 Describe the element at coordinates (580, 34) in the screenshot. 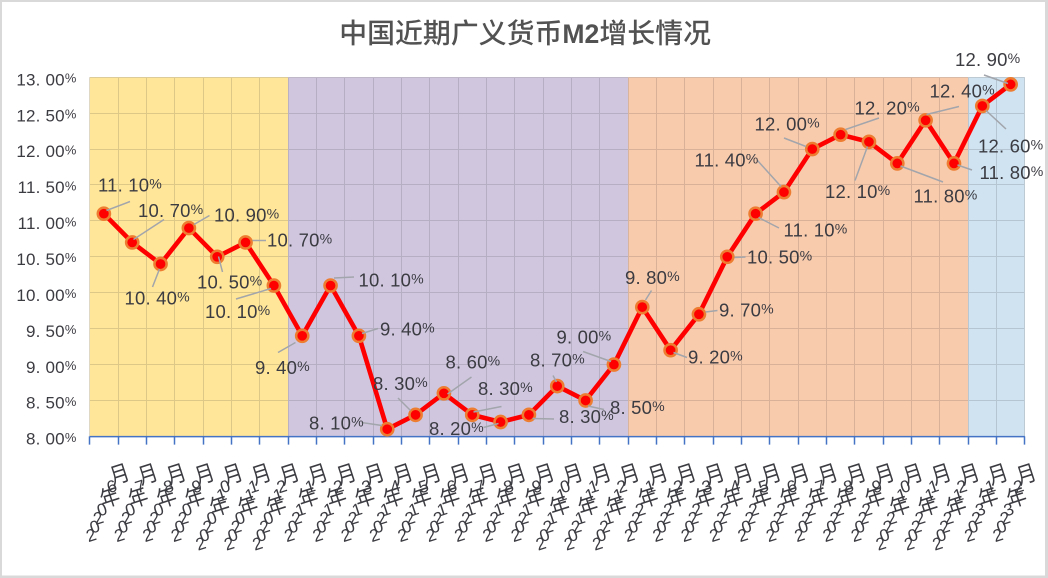

I see `svg-text: M2` at that location.